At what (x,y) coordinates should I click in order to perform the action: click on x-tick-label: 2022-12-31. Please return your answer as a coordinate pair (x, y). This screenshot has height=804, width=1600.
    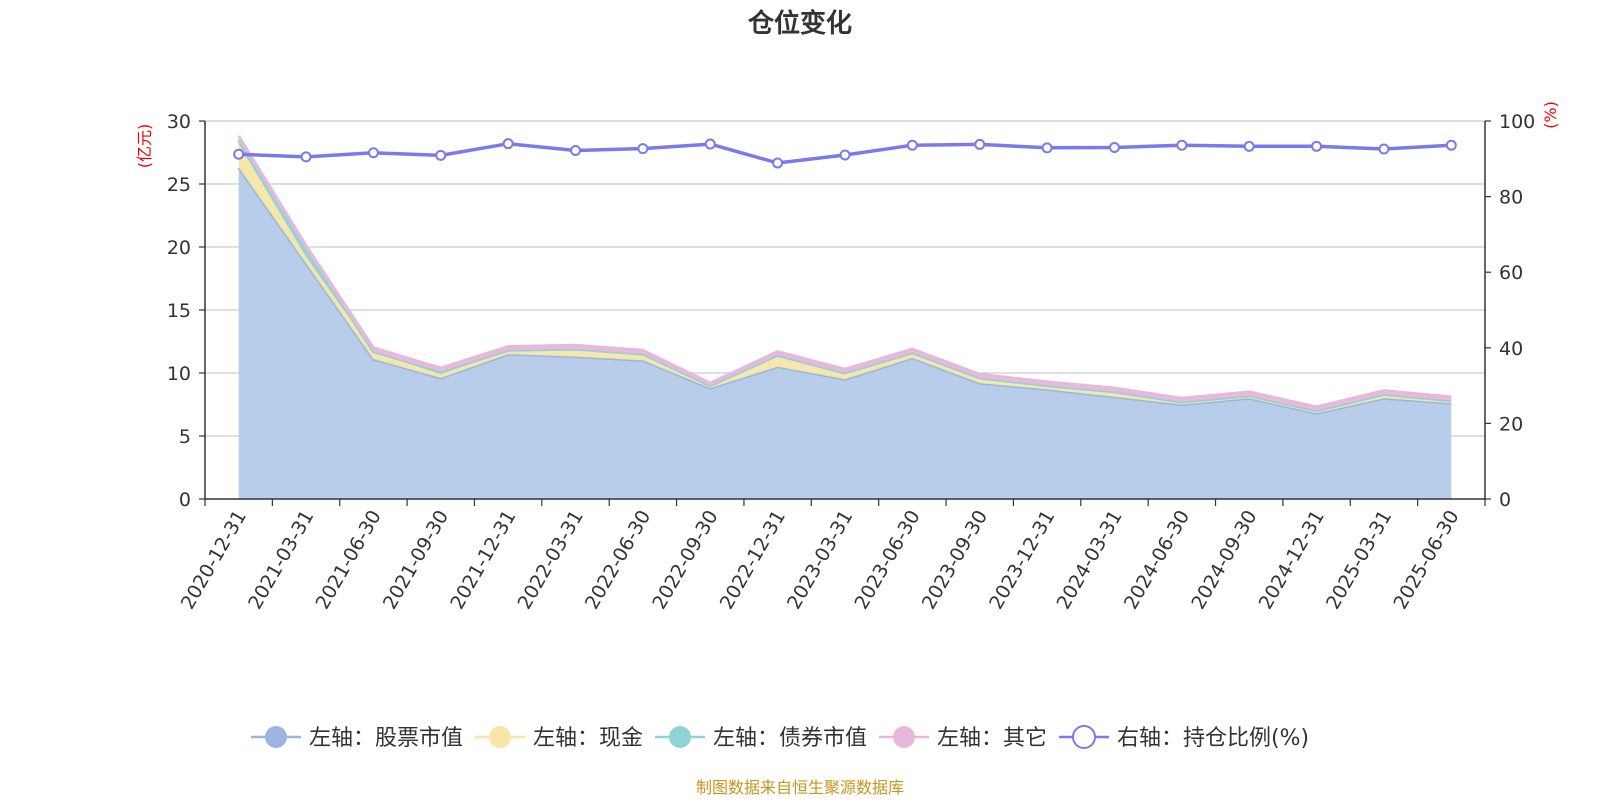
    Looking at the image, I should click on (753, 560).